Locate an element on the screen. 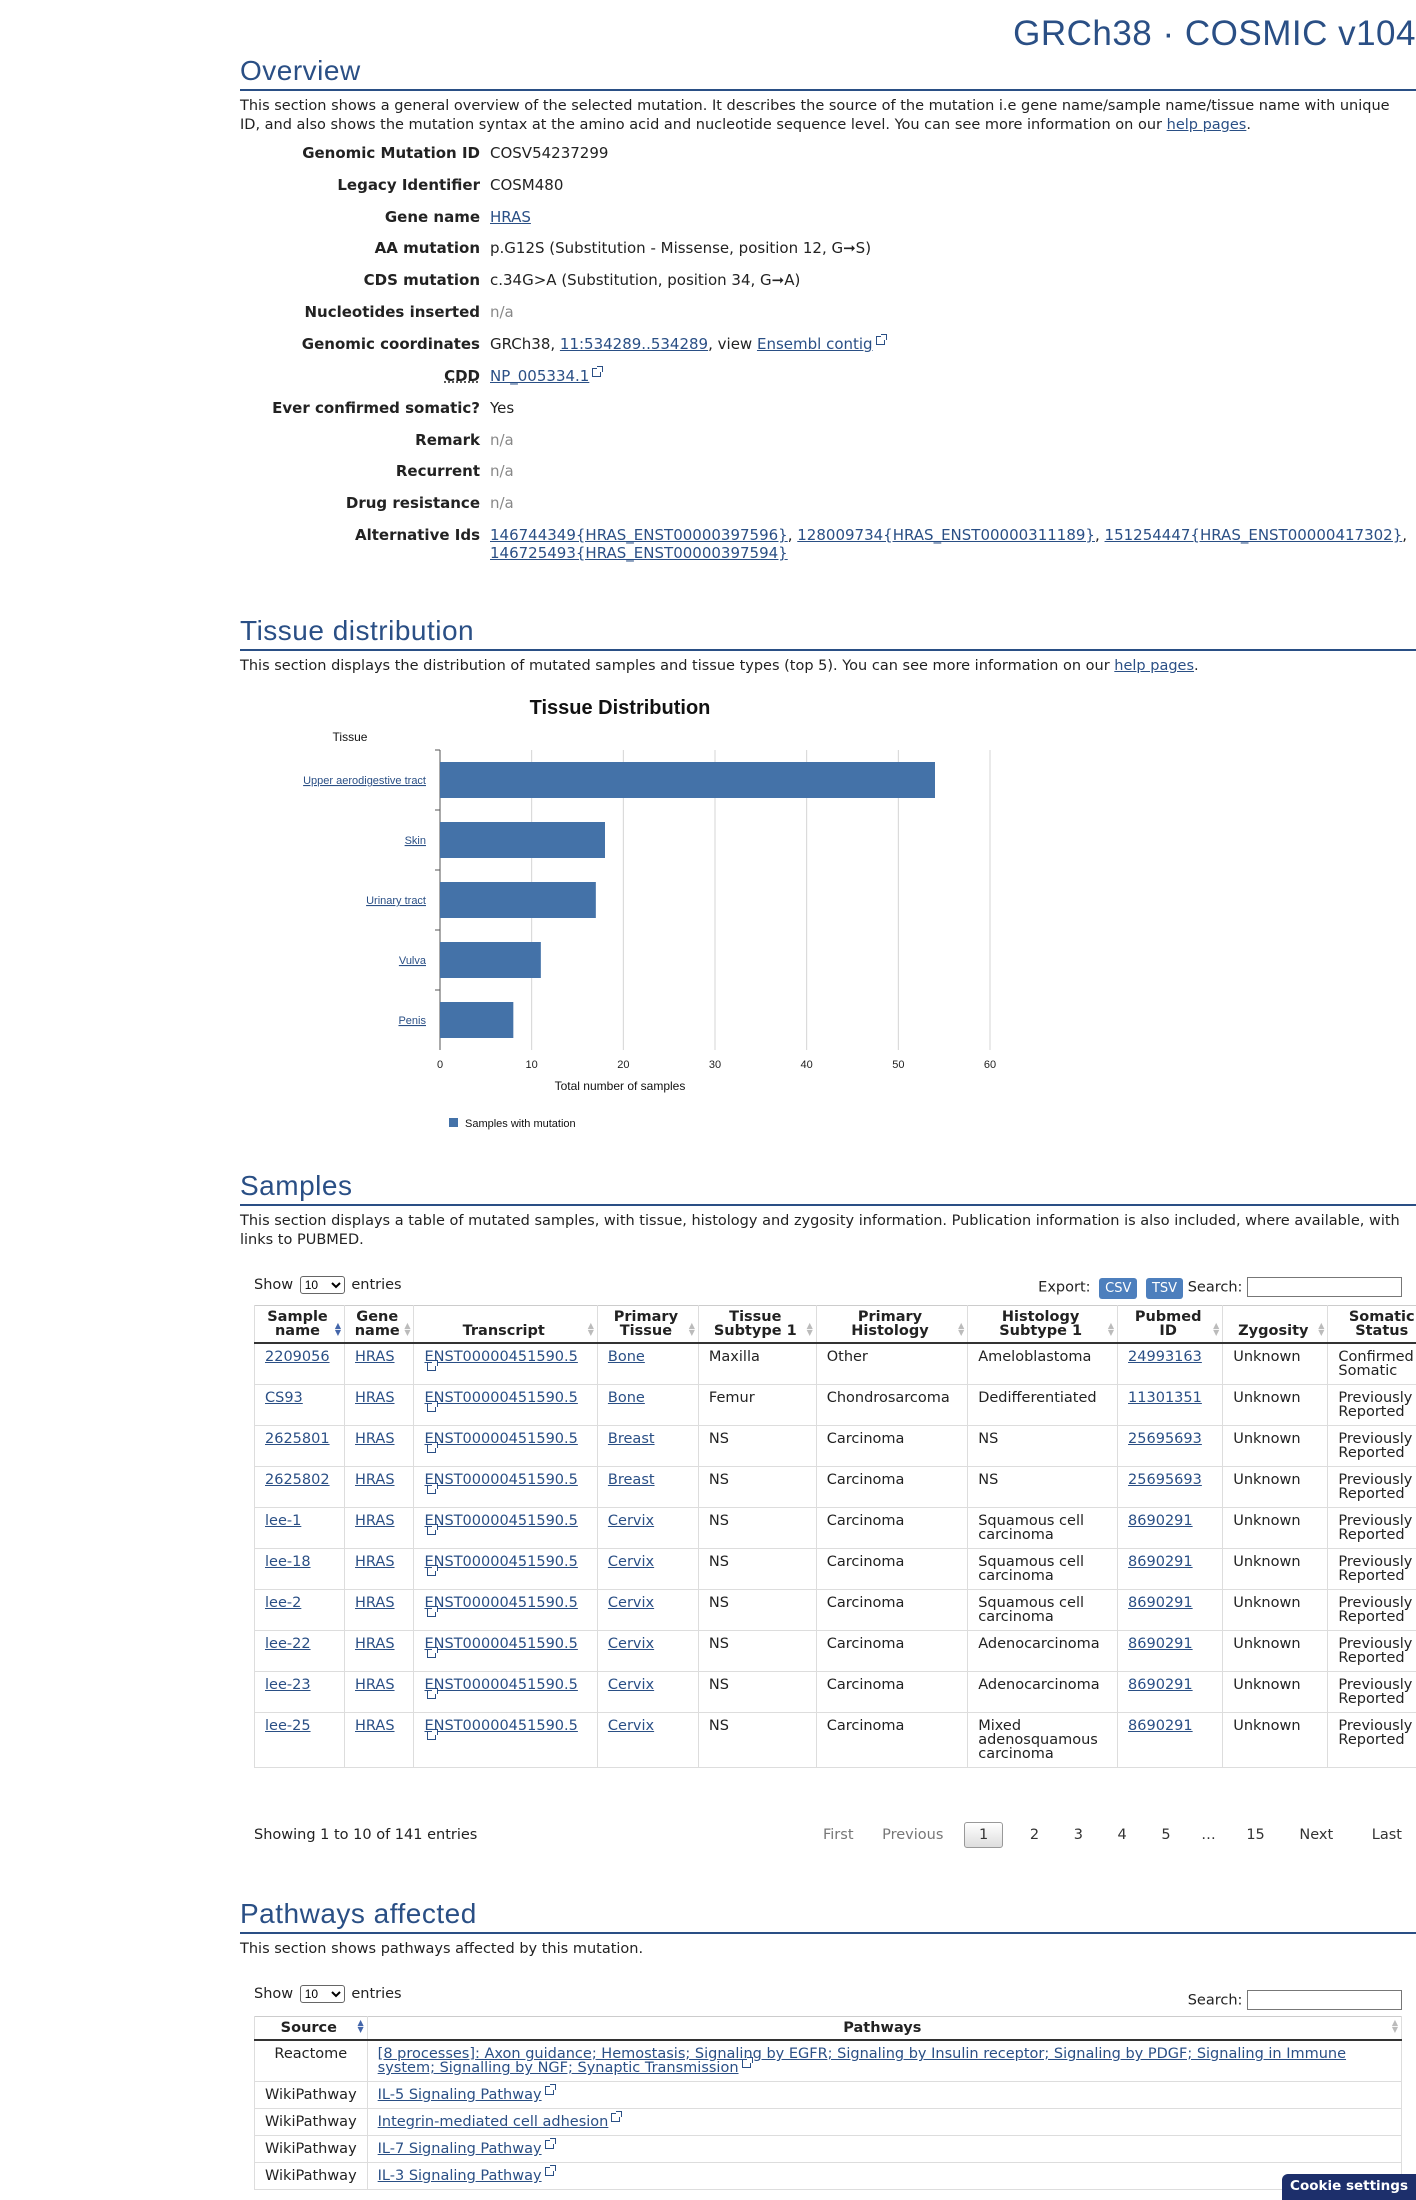 This screenshot has width=1416, height=2200. column-header: Pubmed ID ▲ ▼ is located at coordinates (1170, 1325).